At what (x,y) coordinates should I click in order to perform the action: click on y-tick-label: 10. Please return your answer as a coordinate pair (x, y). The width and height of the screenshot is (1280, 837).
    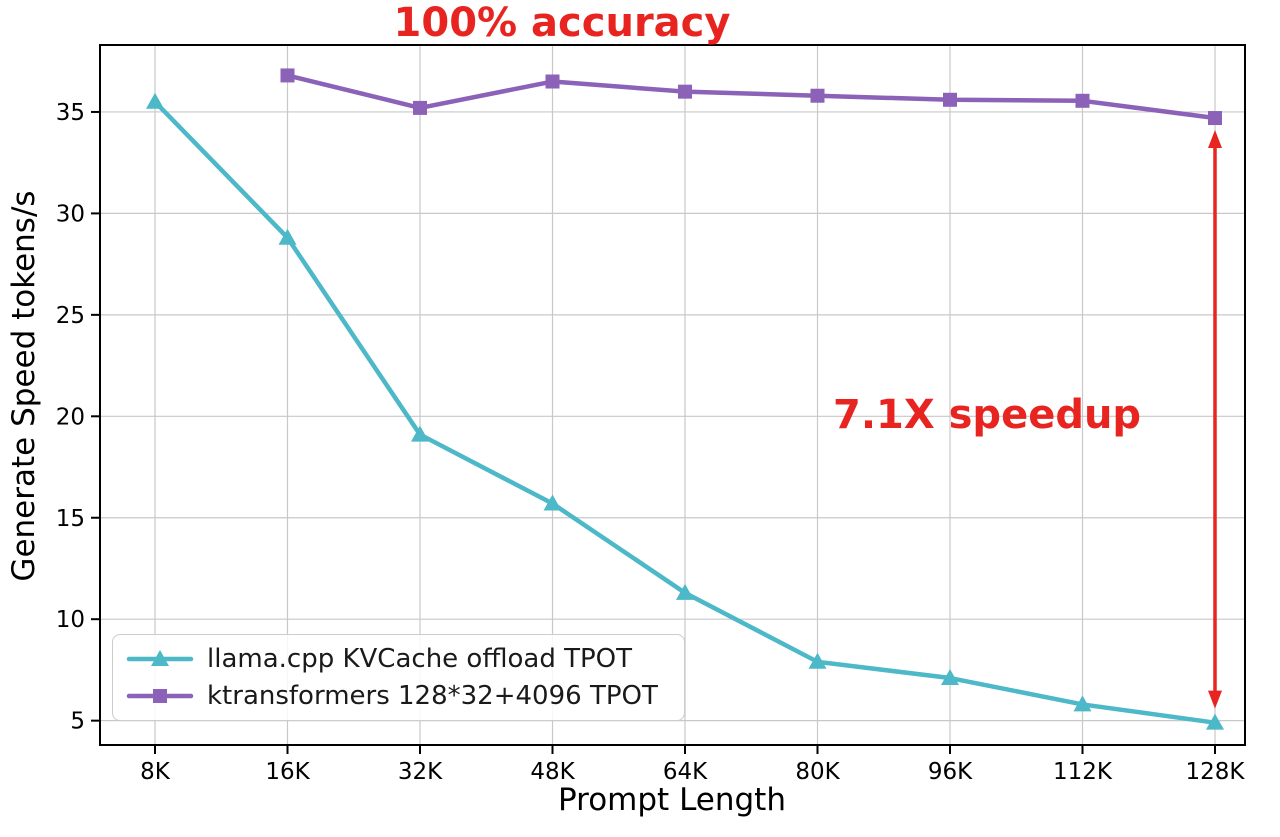
    Looking at the image, I should click on (70, 620).